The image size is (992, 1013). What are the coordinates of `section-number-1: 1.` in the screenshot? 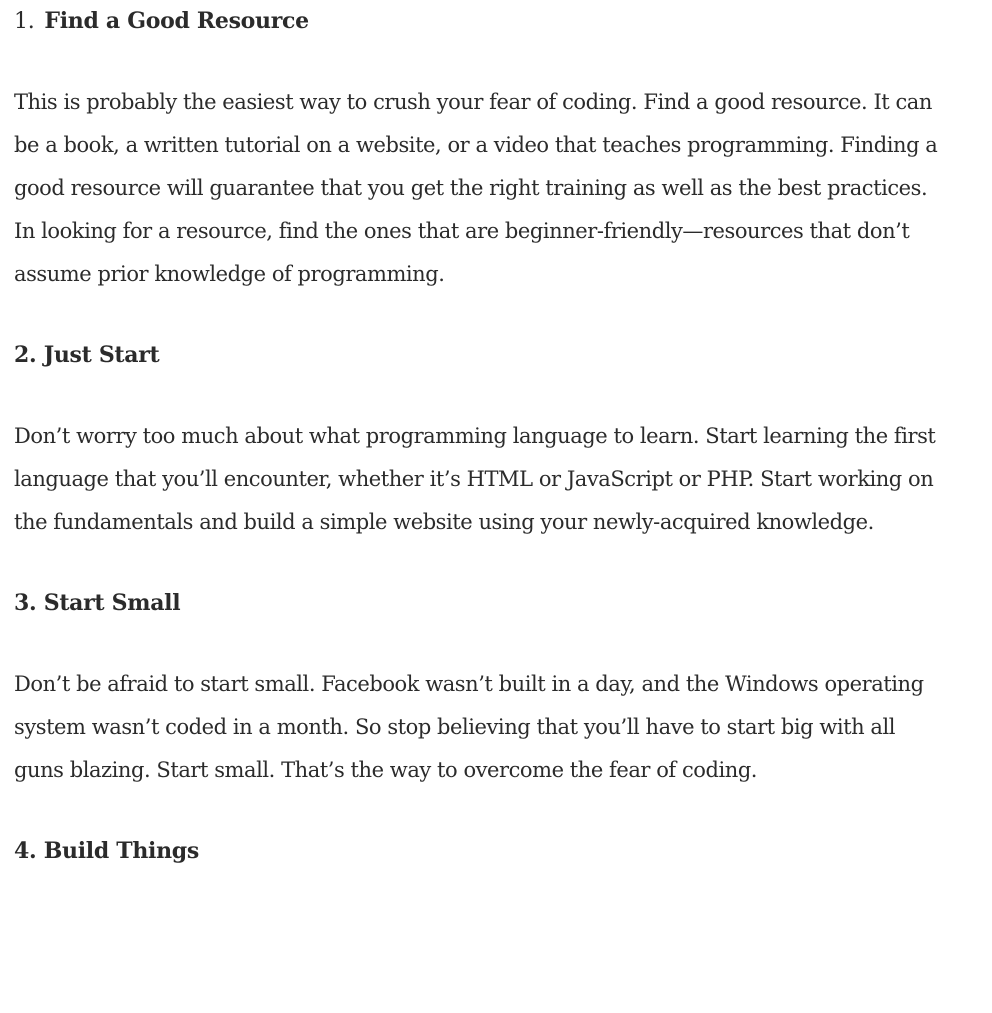 It's located at (24, 21).